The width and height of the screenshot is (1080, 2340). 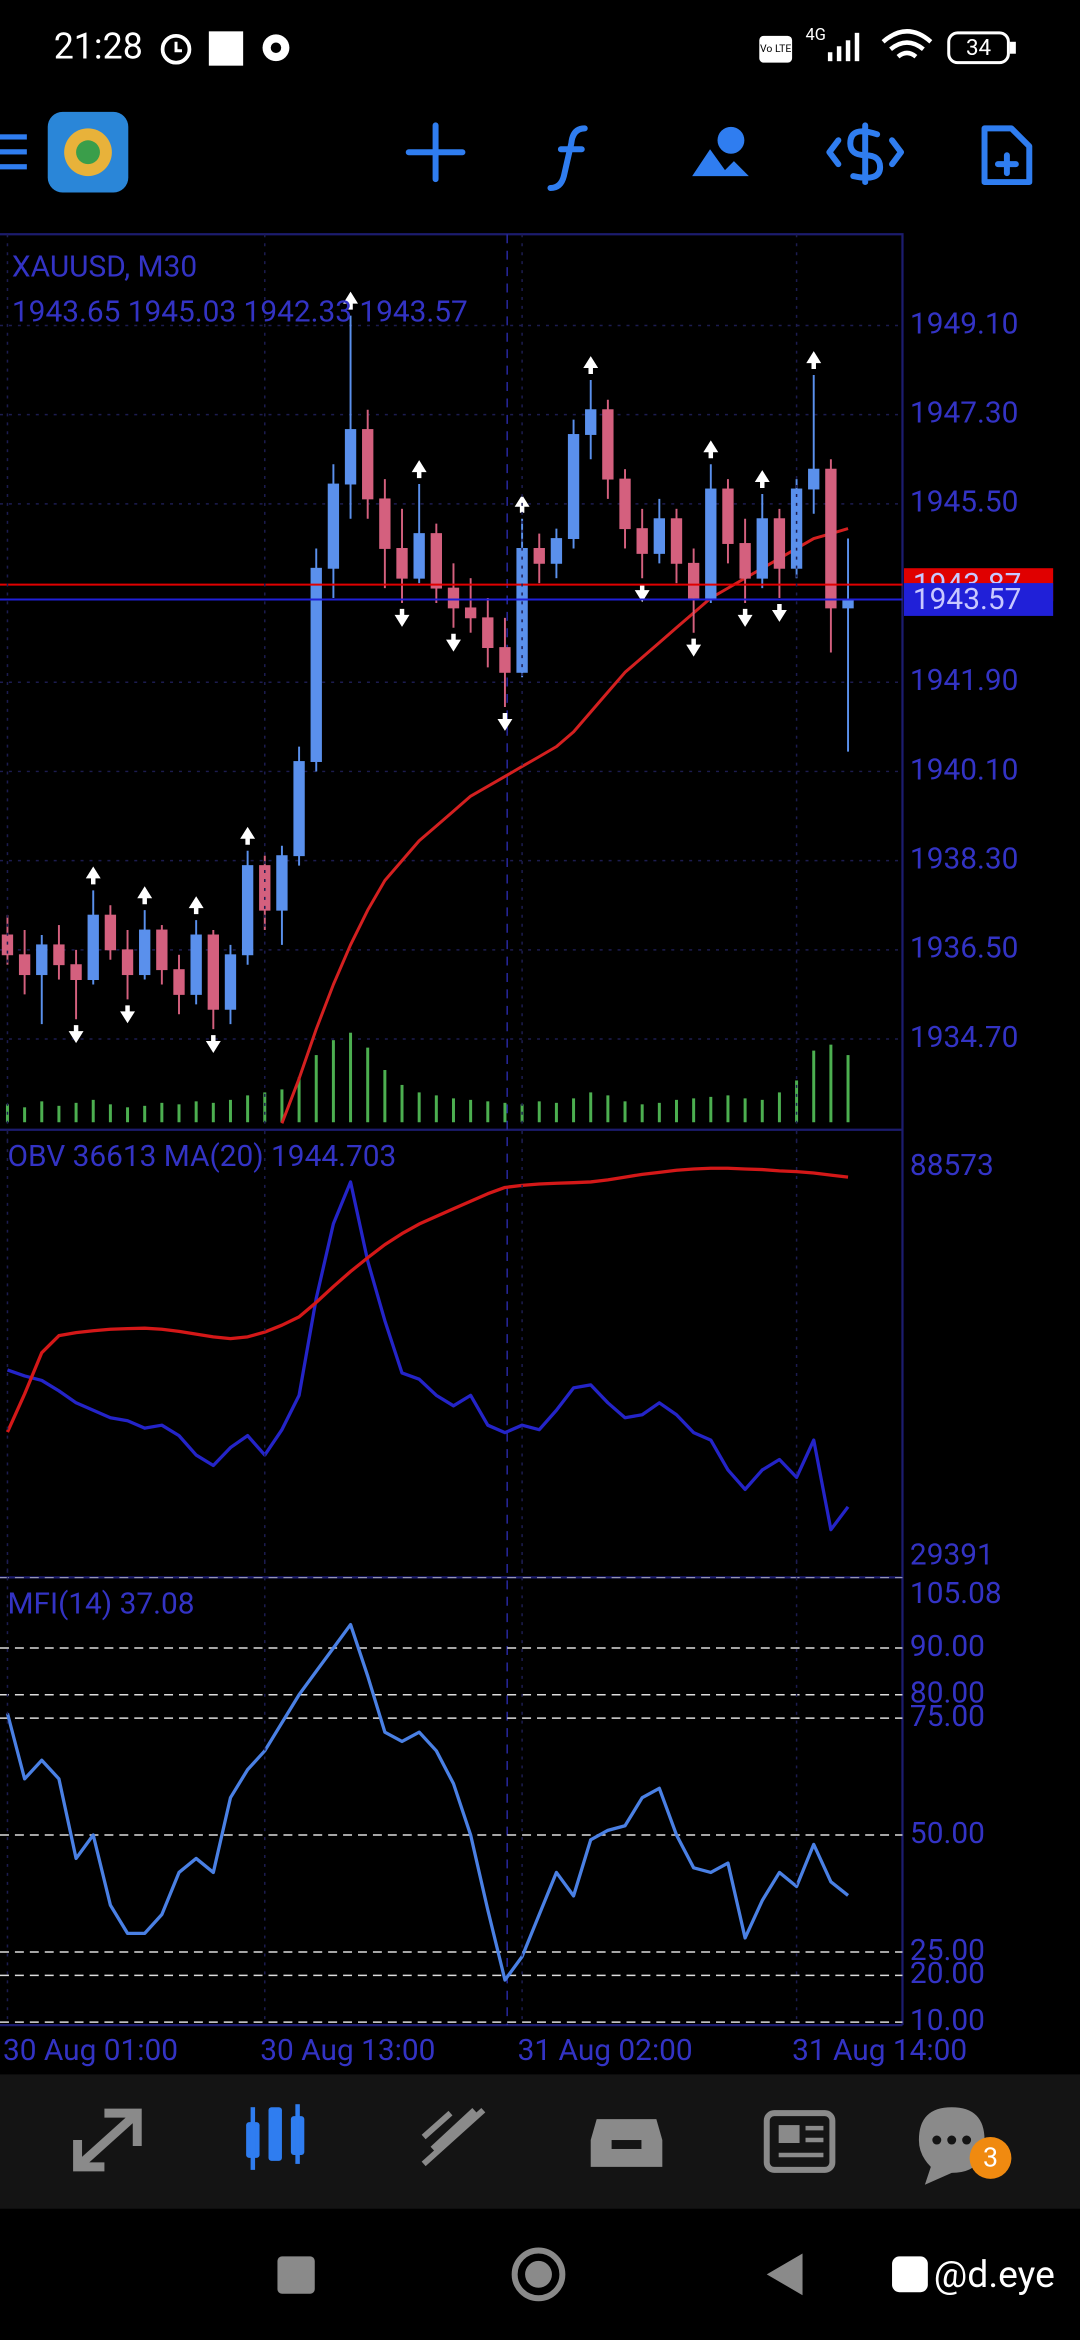 I want to click on y-tick-label: 90.00, so click(x=947, y=1646).